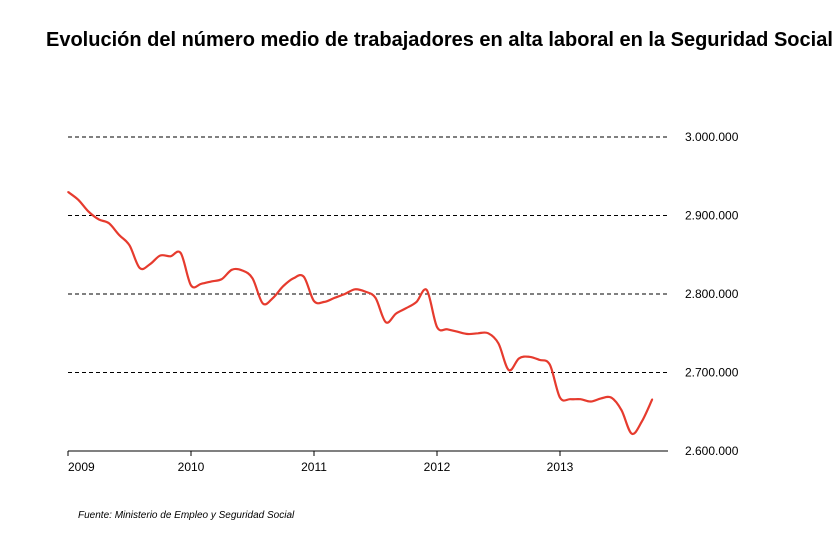 This screenshot has height=555, width=840. I want to click on x-tick-label: 2012, so click(437, 467).